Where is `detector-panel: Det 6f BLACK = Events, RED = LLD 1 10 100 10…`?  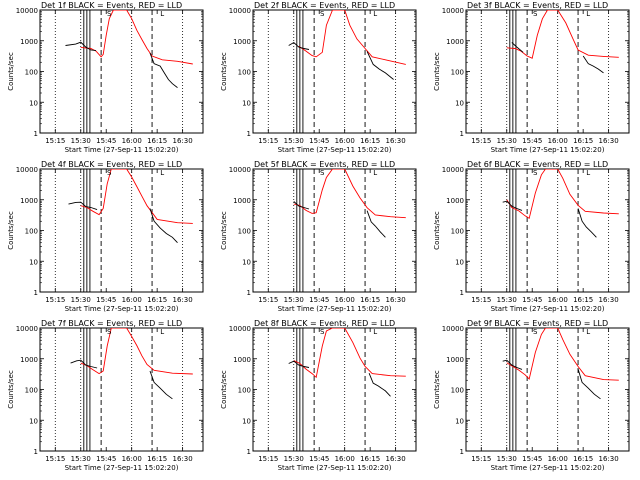
detector-panel: Det 6f BLACK = Events, RED = LLD 1 10 100 10… is located at coordinates (531, 236).